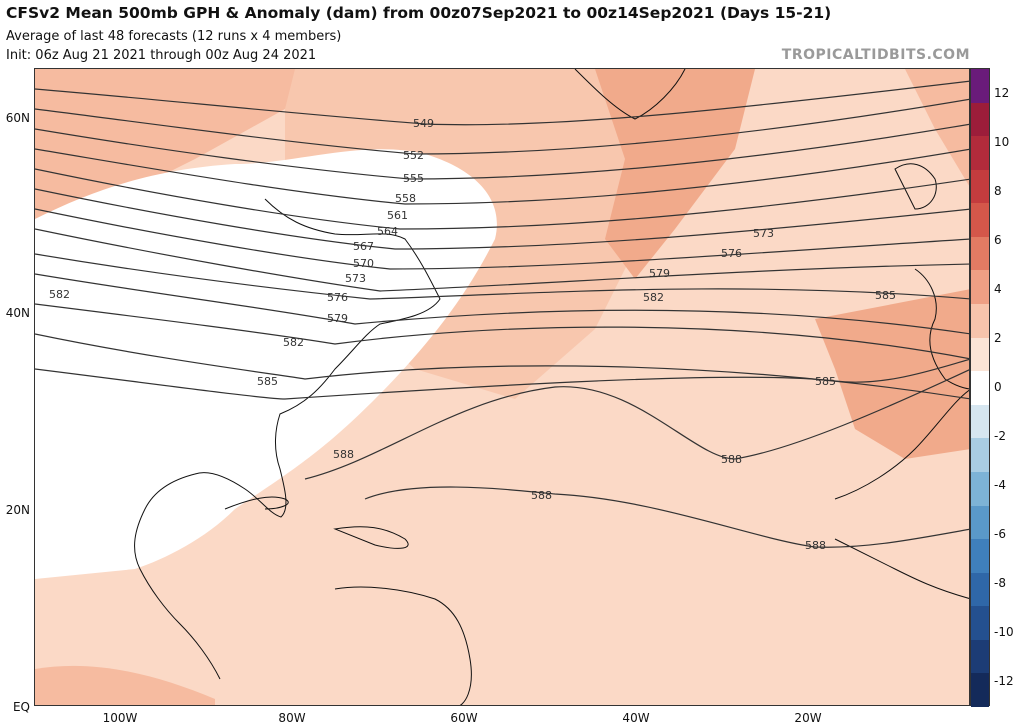 This screenshot has width=1024, height=727. Describe the element at coordinates (21, 707) in the screenshot. I see `lat-label-eq: EQ` at that location.